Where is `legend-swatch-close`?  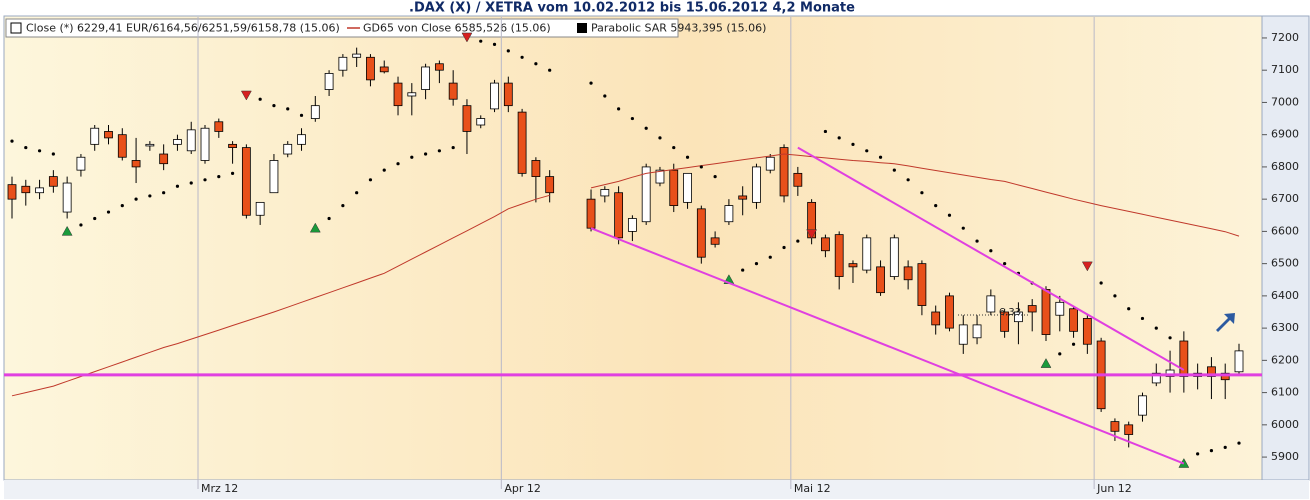 legend-swatch-close is located at coordinates (16, 28).